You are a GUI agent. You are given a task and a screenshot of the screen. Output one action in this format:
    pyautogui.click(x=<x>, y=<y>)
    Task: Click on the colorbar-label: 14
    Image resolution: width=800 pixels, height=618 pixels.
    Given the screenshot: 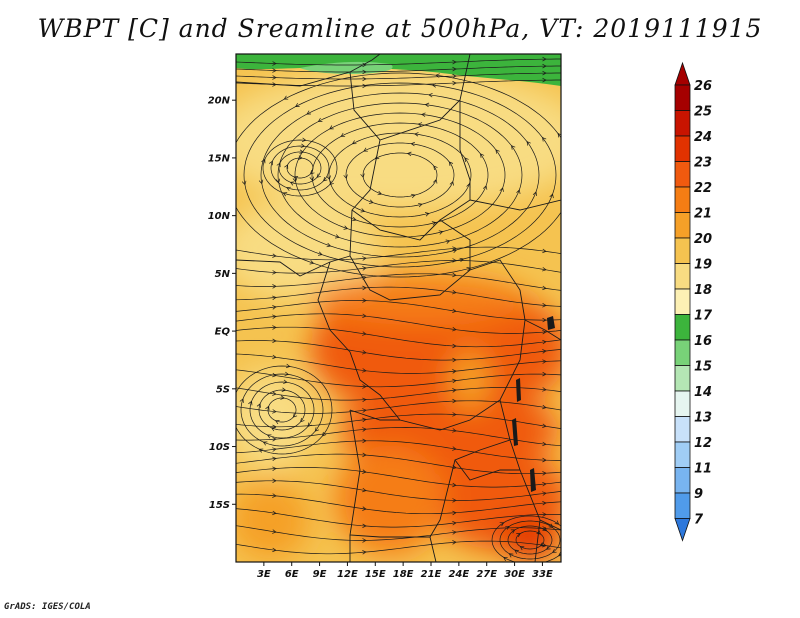 What is the action you would take?
    pyautogui.click(x=703, y=392)
    